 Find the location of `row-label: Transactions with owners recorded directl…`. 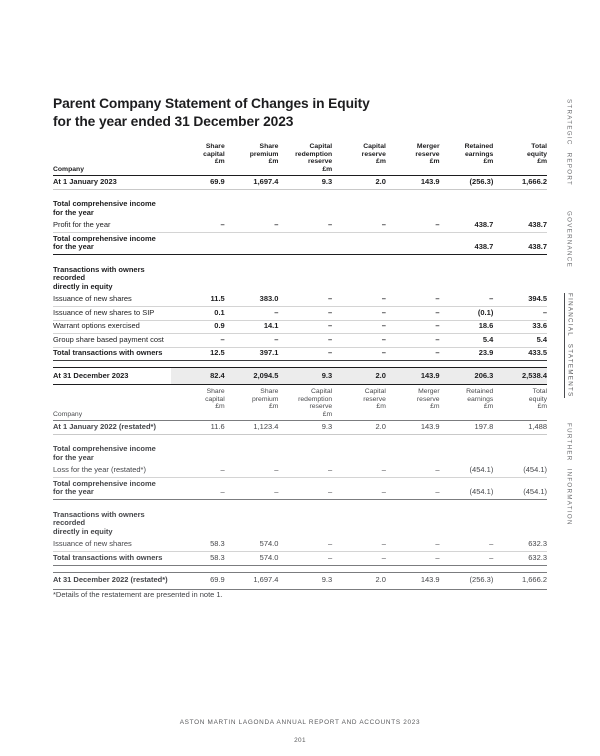

row-label: Transactions with owners recorded directl… is located at coordinates (112, 279).